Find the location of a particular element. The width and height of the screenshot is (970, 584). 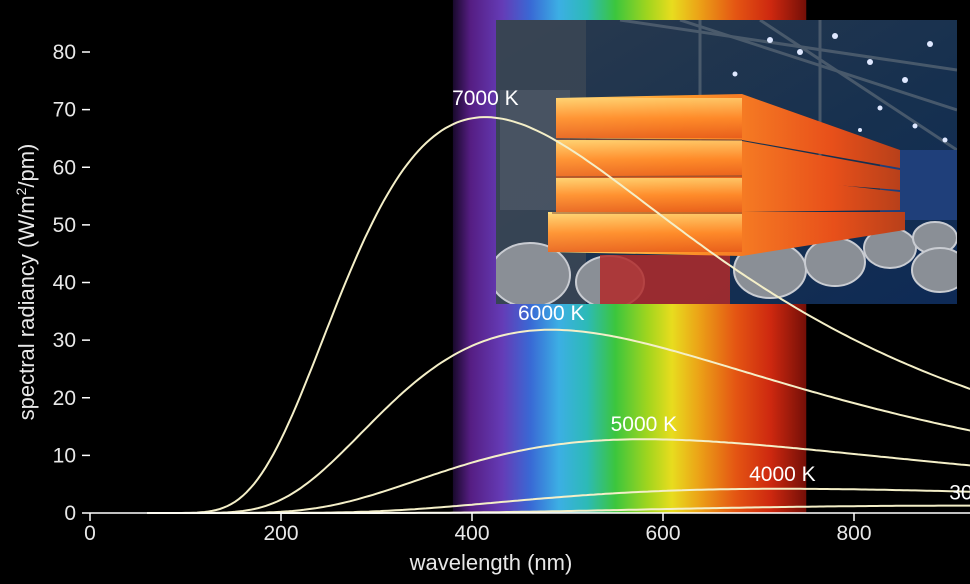

y-tick-label: 10 is located at coordinates (64, 455).